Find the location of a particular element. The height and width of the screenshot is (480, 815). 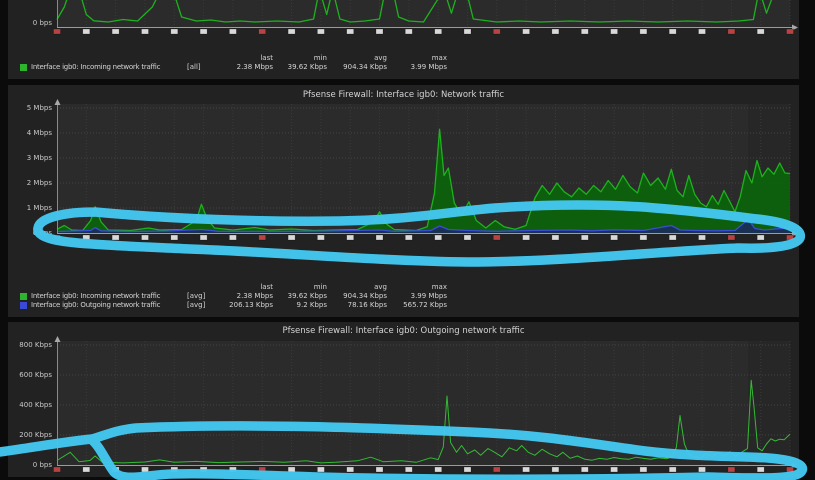

y-axis-label: 600 Kbps is located at coordinates (35, 375).